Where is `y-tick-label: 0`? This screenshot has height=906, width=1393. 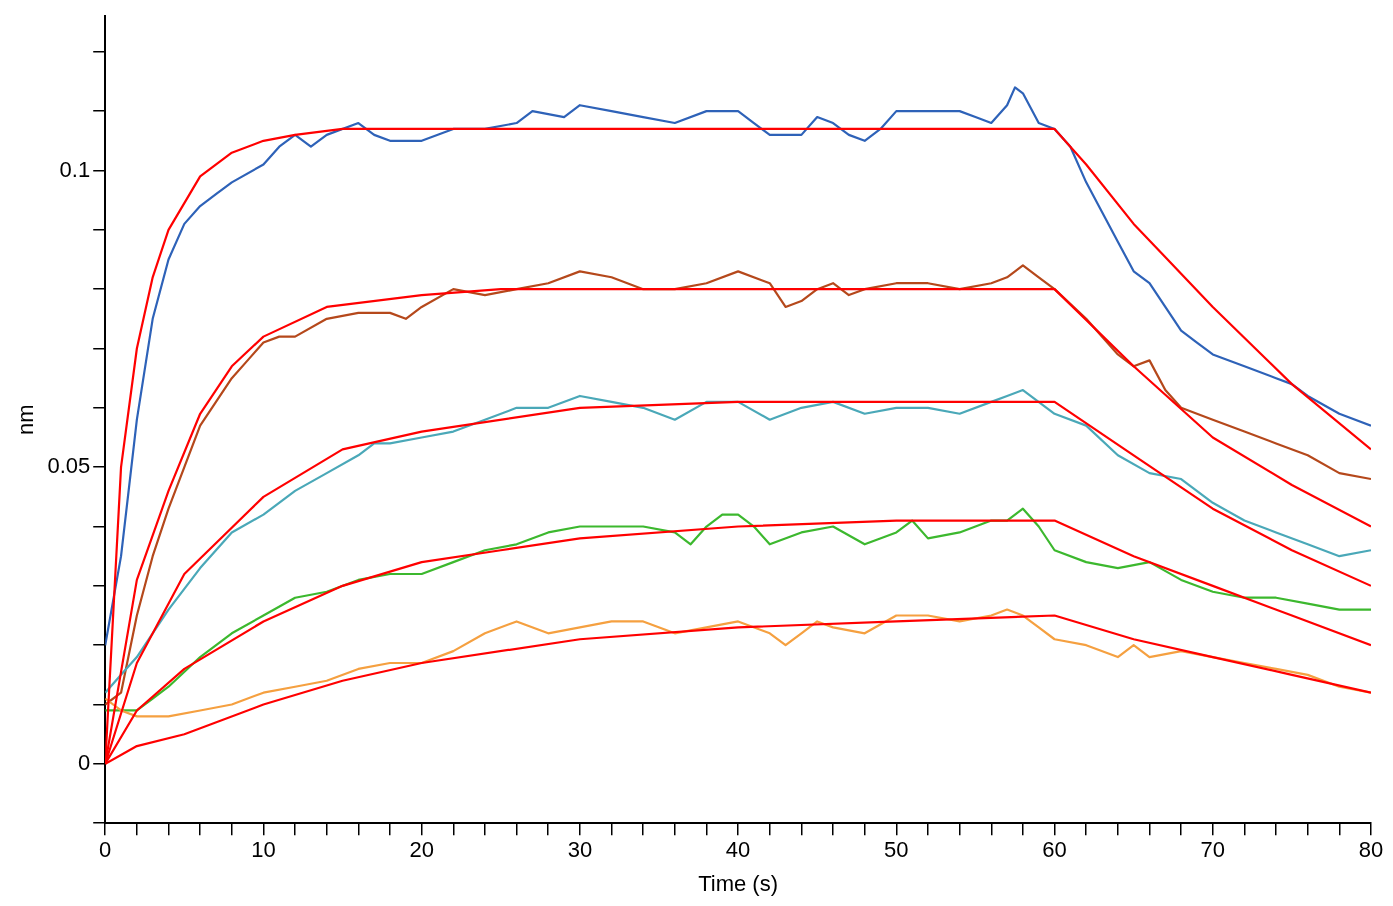 y-tick-label: 0 is located at coordinates (84, 762).